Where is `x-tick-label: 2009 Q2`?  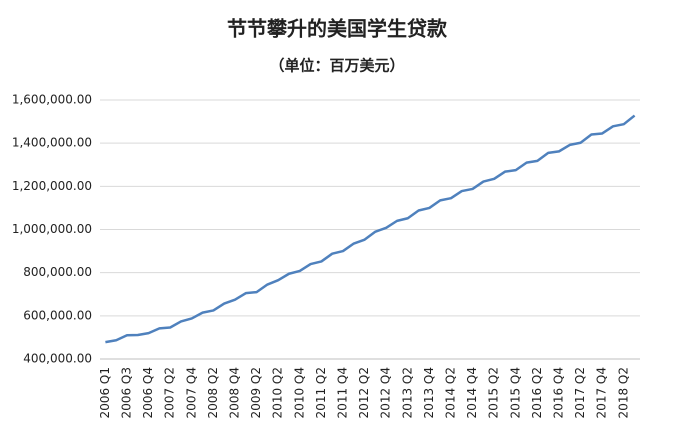
x-tick-label: 2009 Q2 is located at coordinates (256, 392).